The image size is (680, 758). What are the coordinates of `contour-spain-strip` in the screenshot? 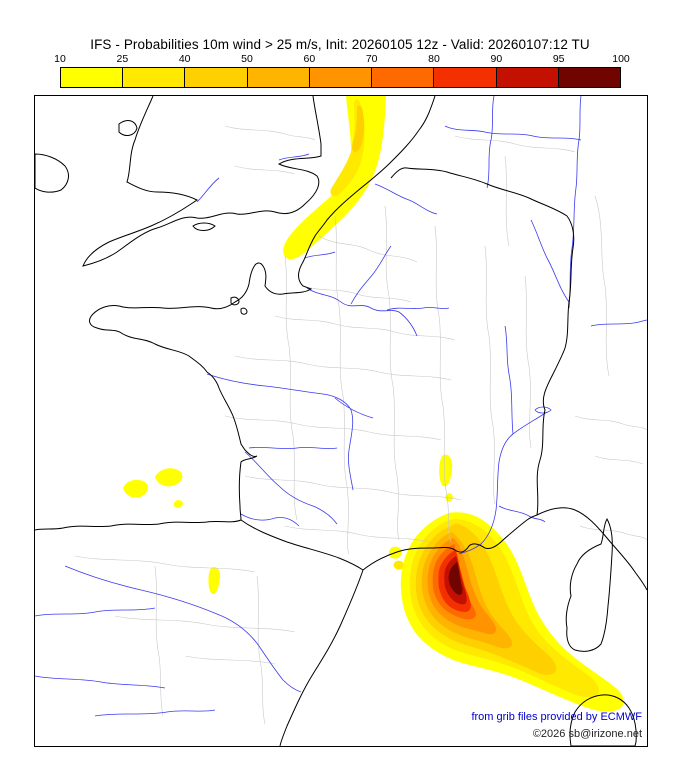 It's located at (214, 581).